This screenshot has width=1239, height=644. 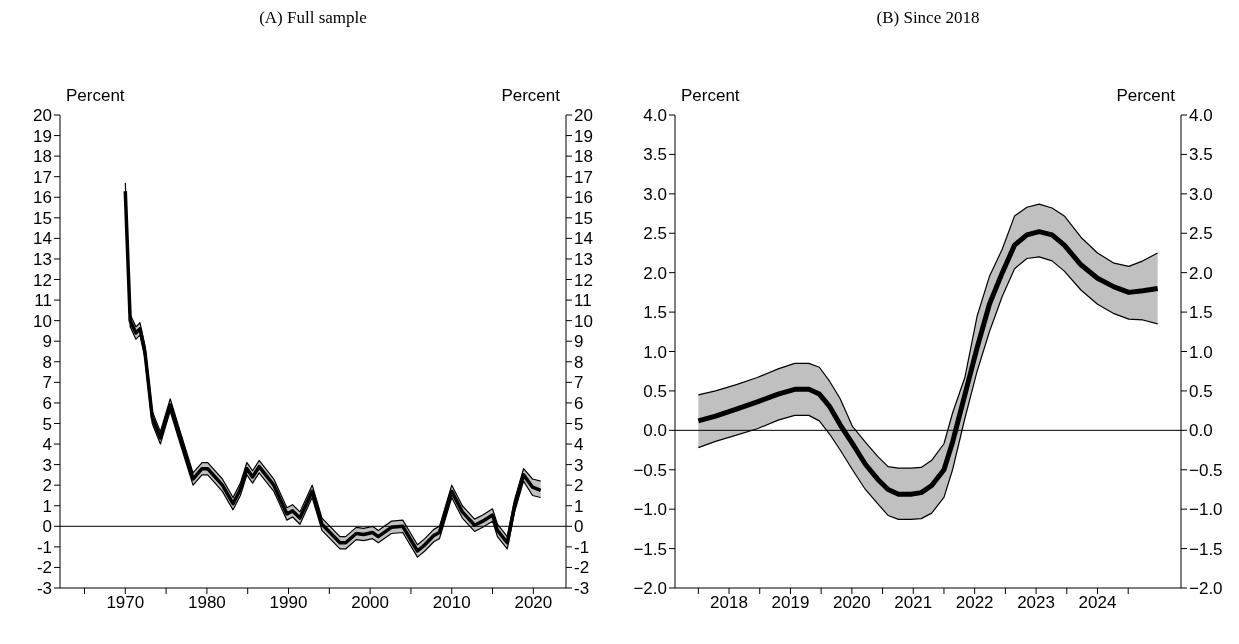 What do you see at coordinates (655, 116) in the screenshot?
I see `y-tick-label: 4.0` at bounding box center [655, 116].